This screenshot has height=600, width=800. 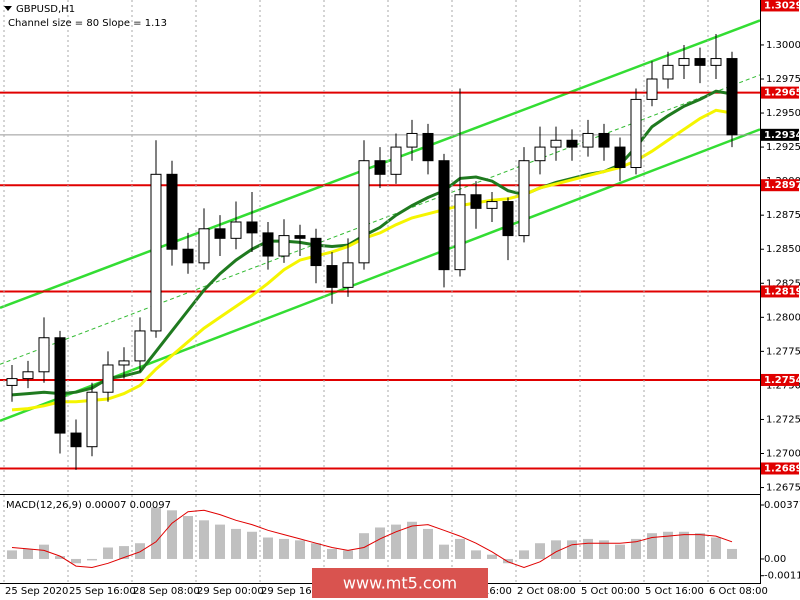 What do you see at coordinates (783, 79) in the screenshot?
I see `y-tick-label: 1.2975` at bounding box center [783, 79].